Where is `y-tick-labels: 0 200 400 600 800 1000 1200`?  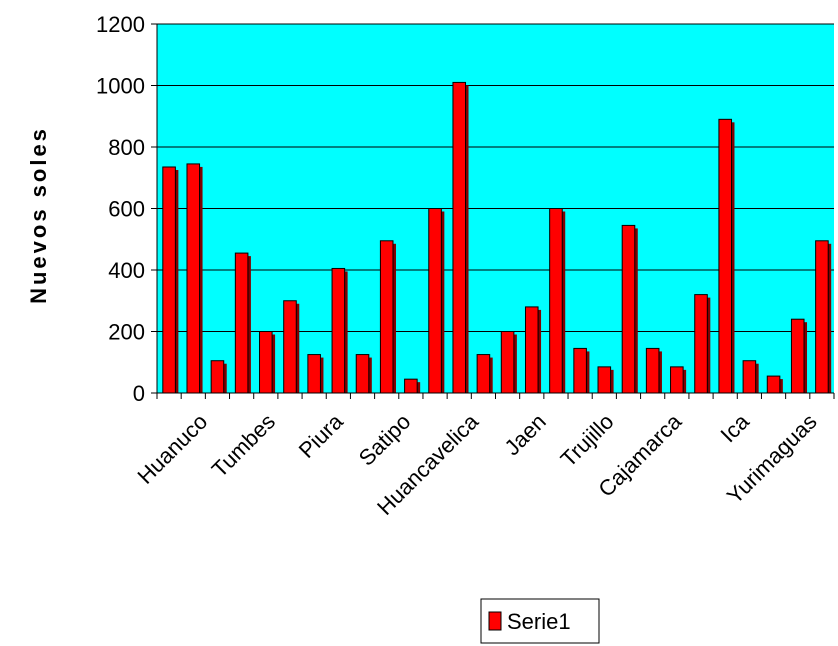
y-tick-labels: 0 200 400 600 800 1000 1200 is located at coordinates (120, 209).